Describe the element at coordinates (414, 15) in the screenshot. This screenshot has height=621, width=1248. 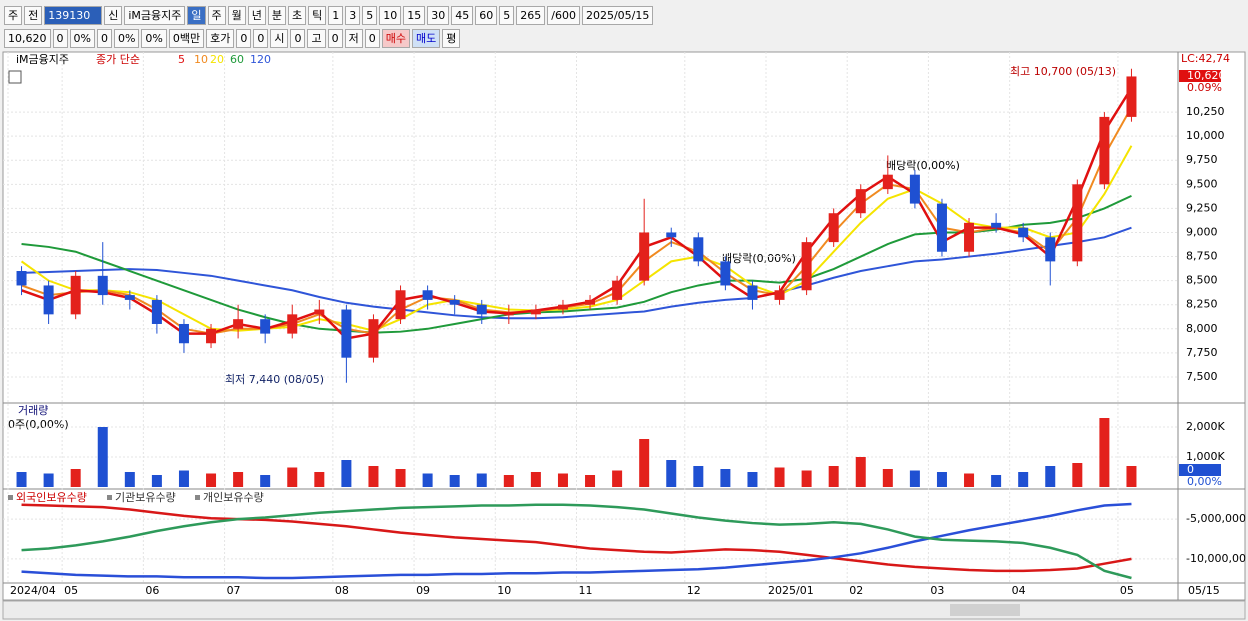
I see `toolbar-item: 15` at that location.